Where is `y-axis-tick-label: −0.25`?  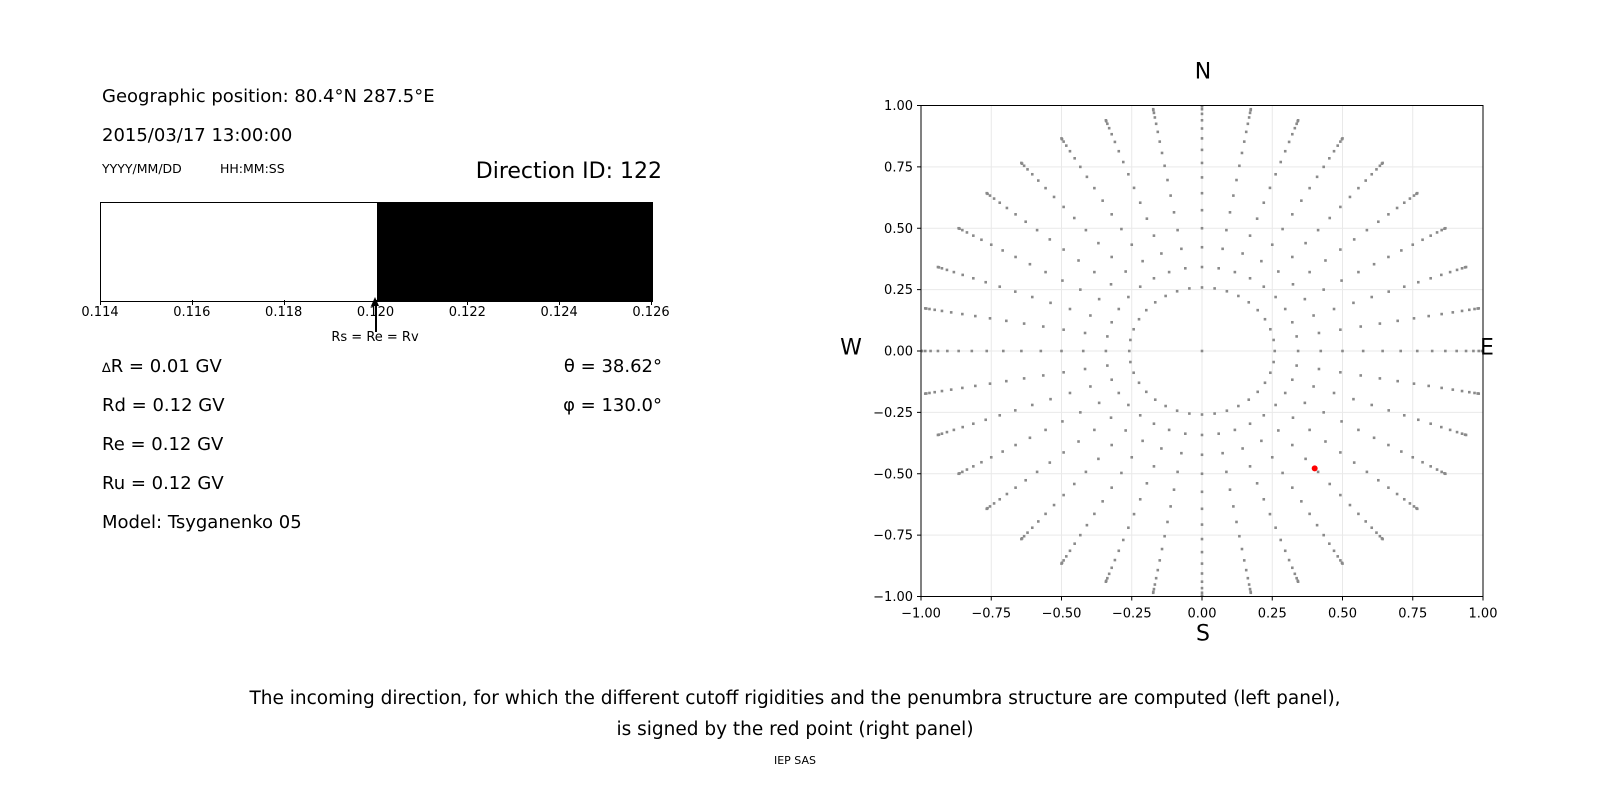
y-axis-tick-label: −0.25 is located at coordinates (893, 413).